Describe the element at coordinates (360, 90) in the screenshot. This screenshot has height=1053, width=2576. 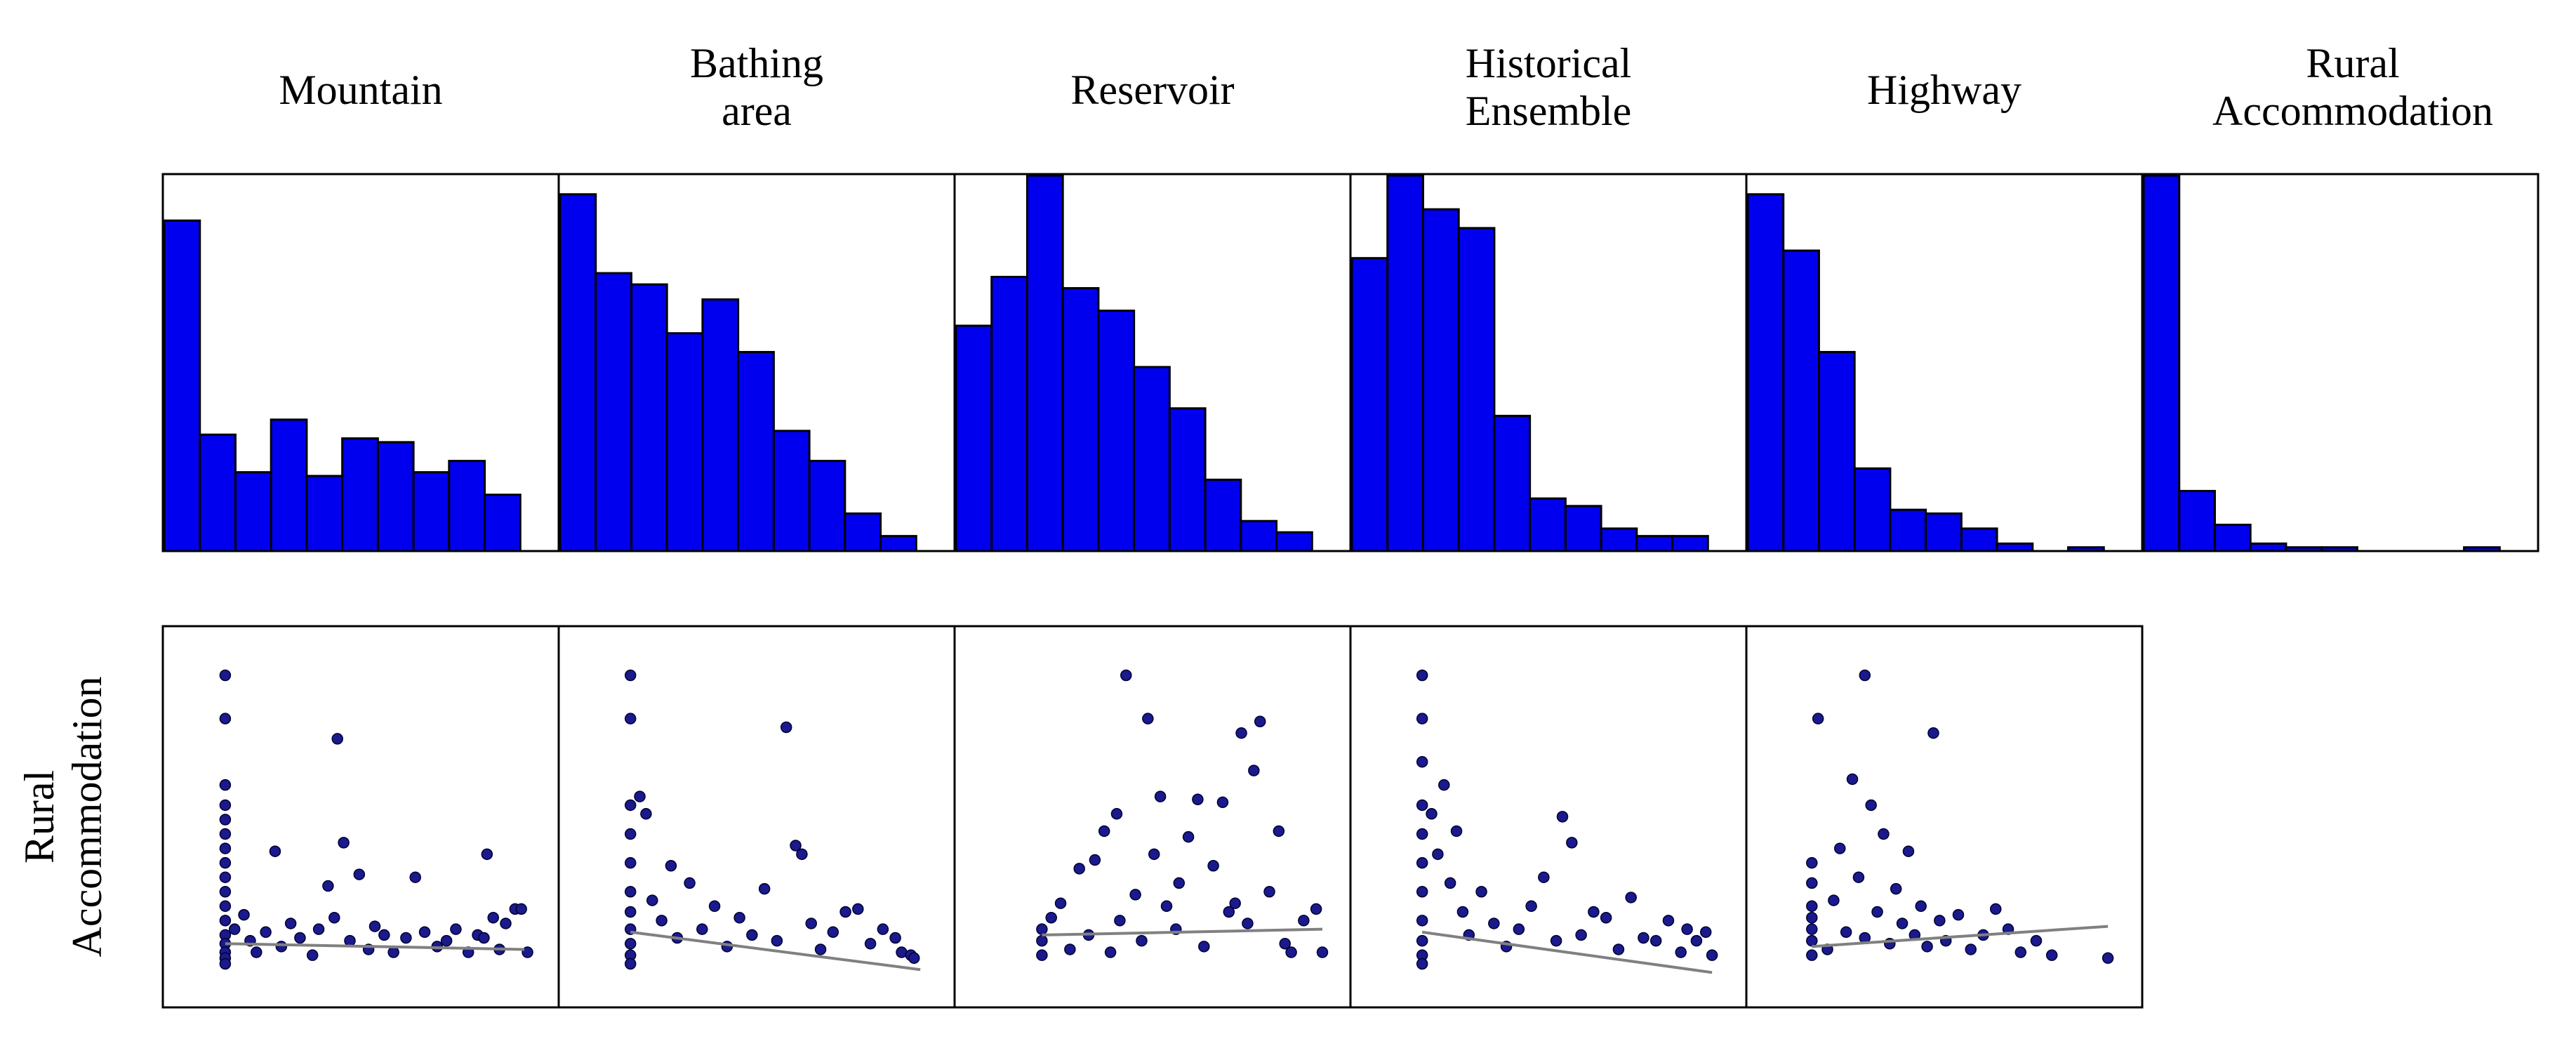
I see `column-title-1: Mountain` at that location.